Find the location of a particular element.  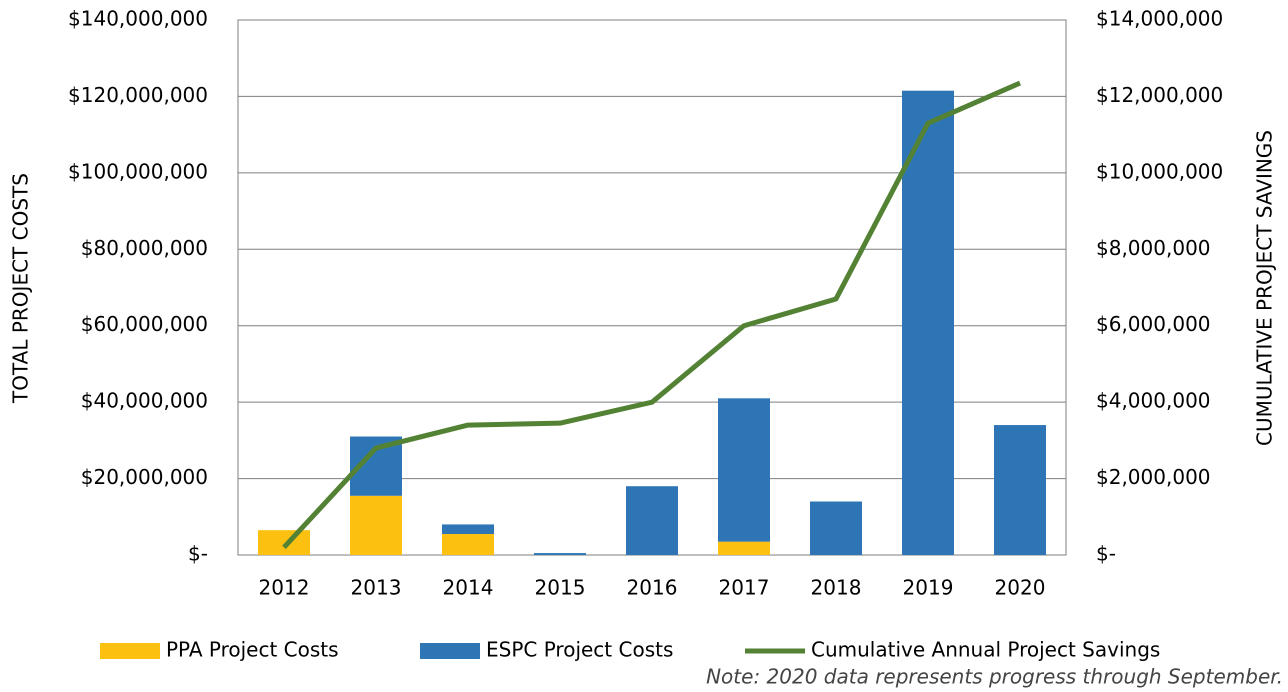

y2-tick-label: $2,000,000 is located at coordinates (1153, 477).